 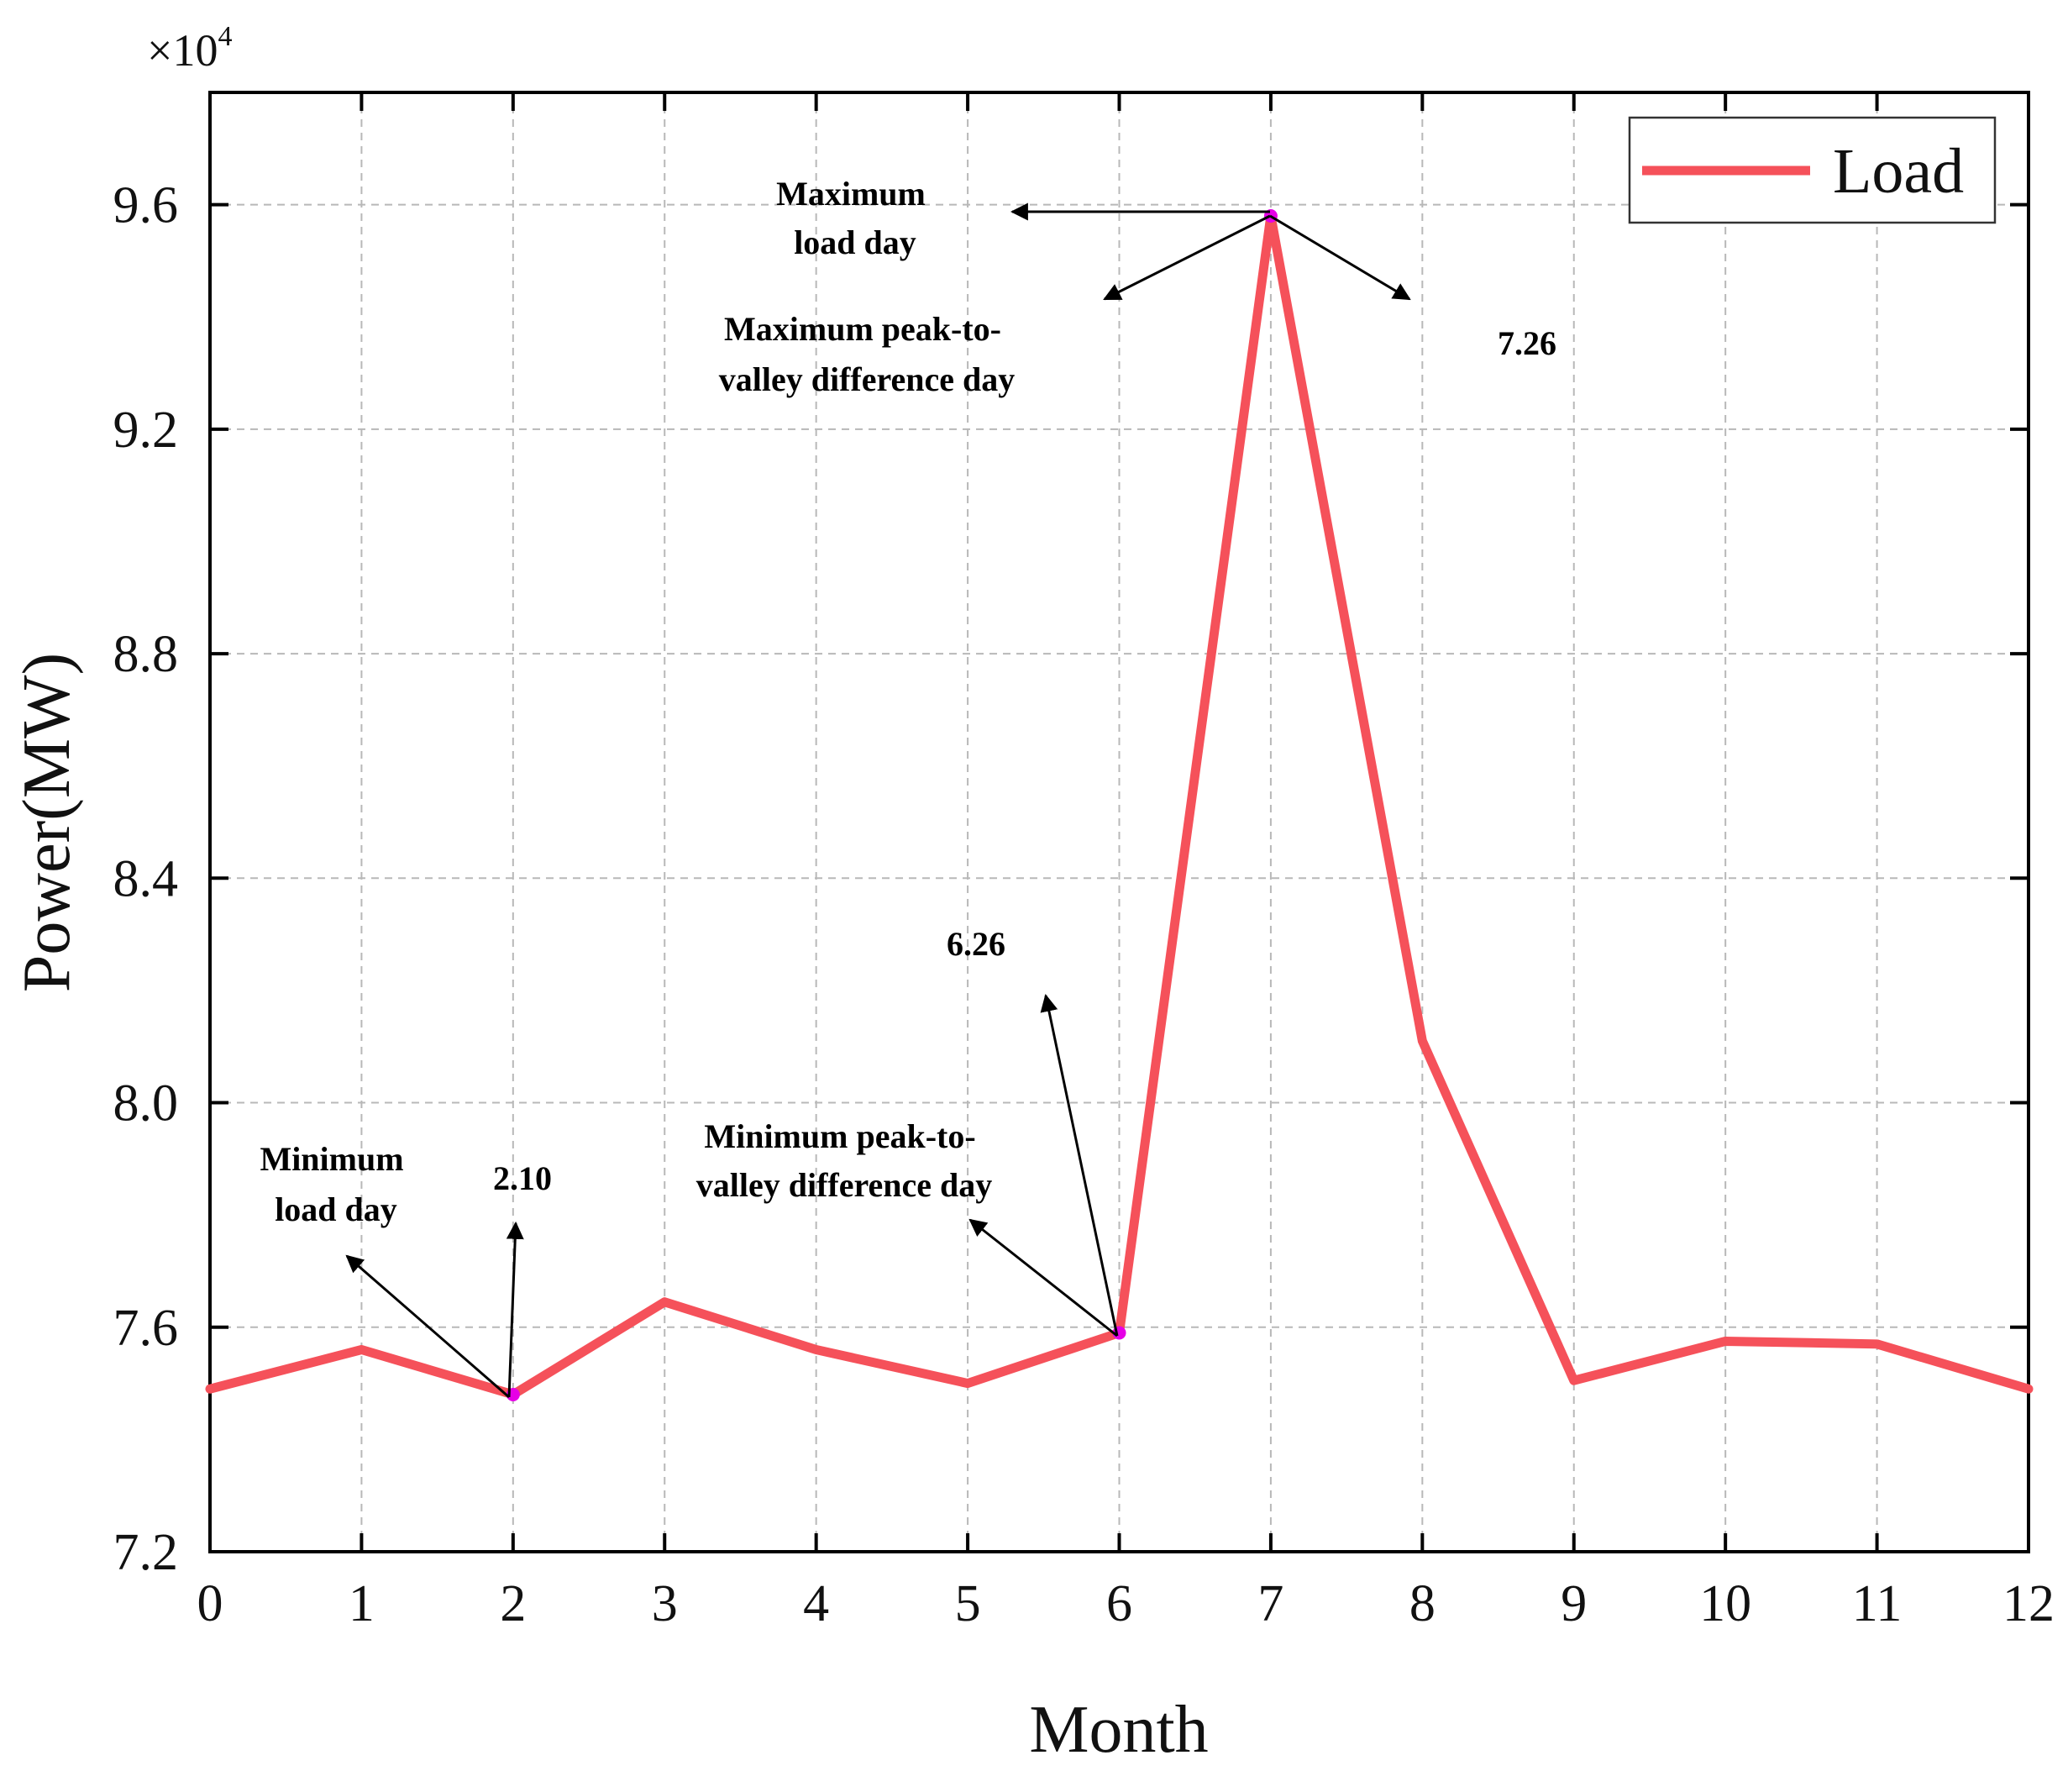 What do you see at coordinates (146, 1328) in the screenshot?
I see `y-tick-label: 7.6` at bounding box center [146, 1328].